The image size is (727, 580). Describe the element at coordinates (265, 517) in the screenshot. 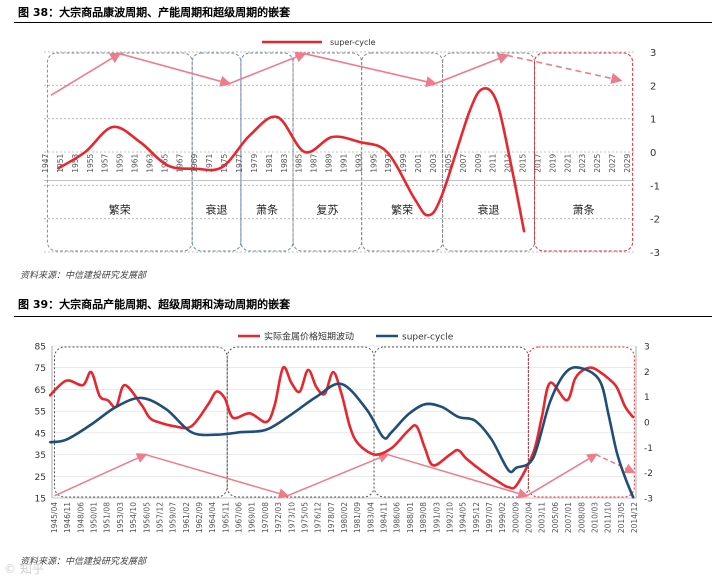

I see `x-tick-label: 1970/08` at that location.